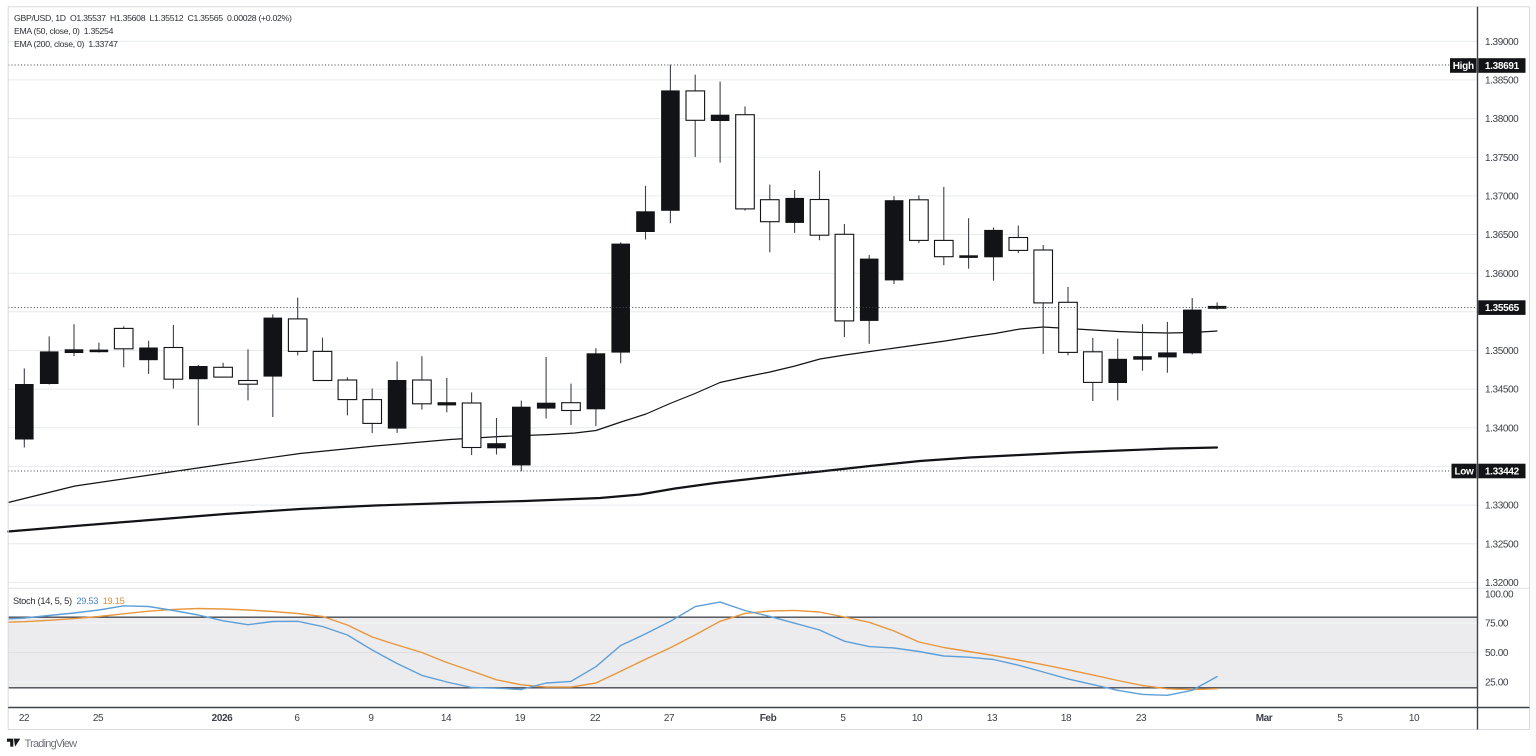 This screenshot has width=1536, height=756. Describe the element at coordinates (1502, 351) in the screenshot. I see `svg-text: 1.35000` at that location.